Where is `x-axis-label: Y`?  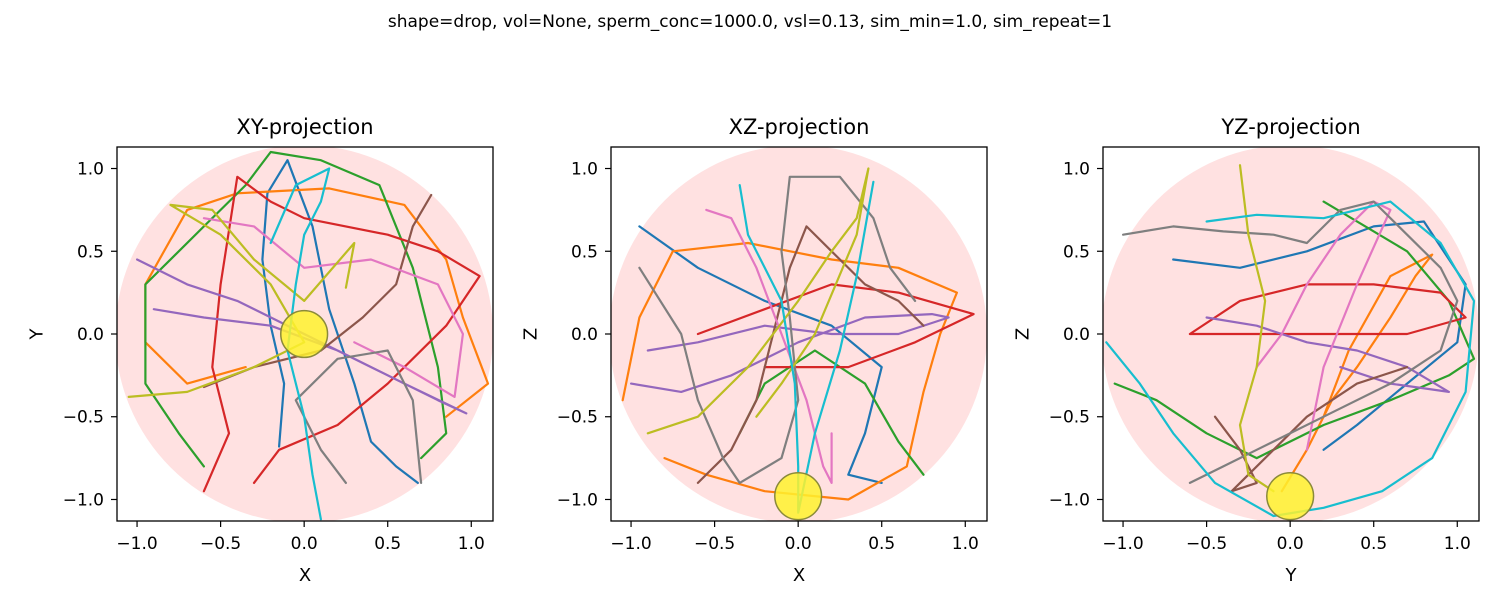 x-axis-label: Y is located at coordinates (1291, 575).